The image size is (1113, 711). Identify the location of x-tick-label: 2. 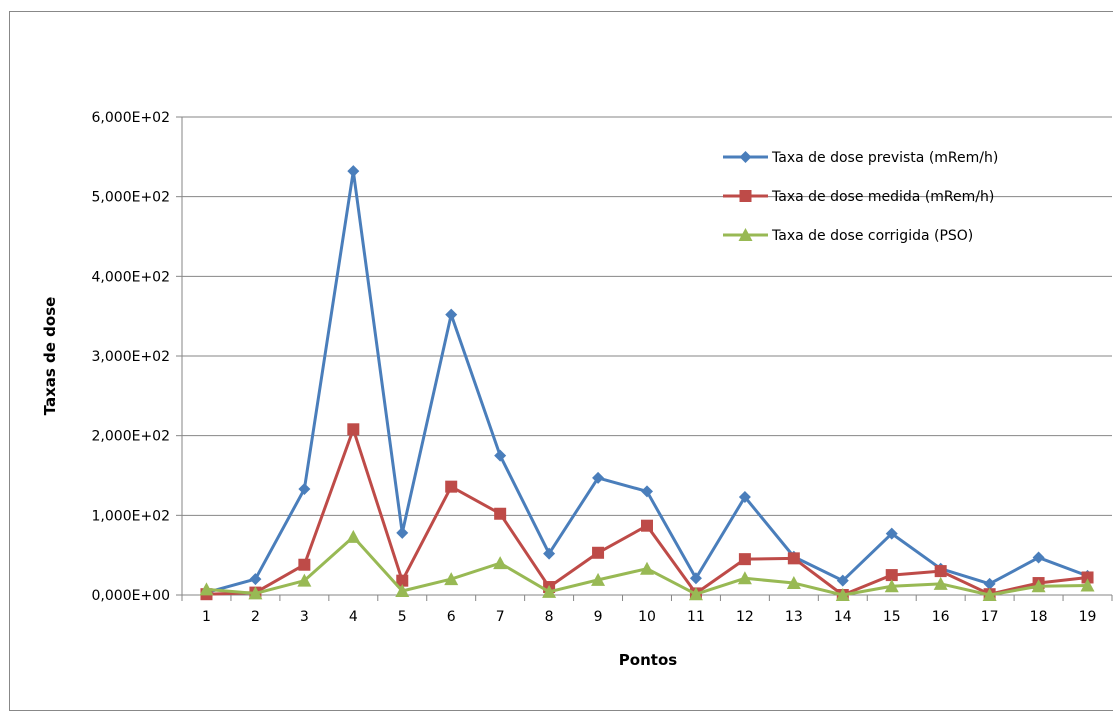
(255, 617).